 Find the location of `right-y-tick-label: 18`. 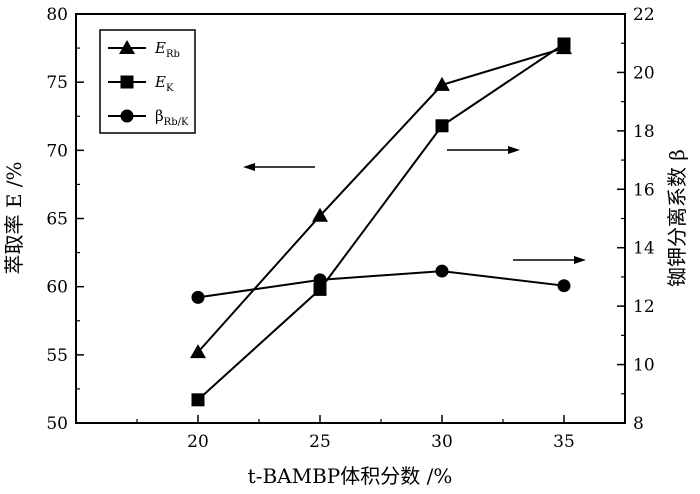

right-y-tick-label: 18 is located at coordinates (644, 132).